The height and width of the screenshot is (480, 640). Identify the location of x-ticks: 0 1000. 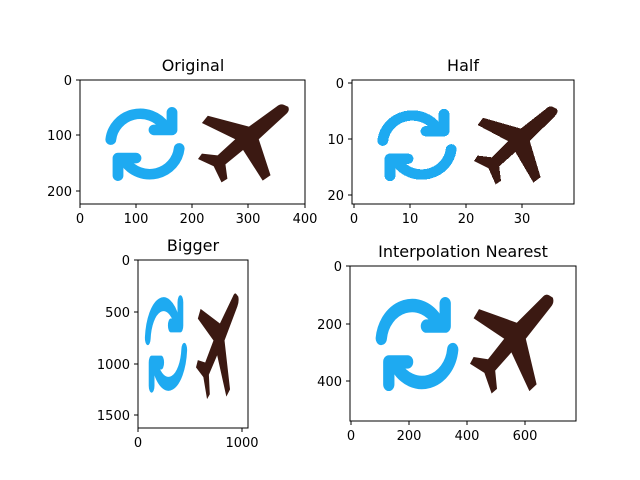
(196, 439).